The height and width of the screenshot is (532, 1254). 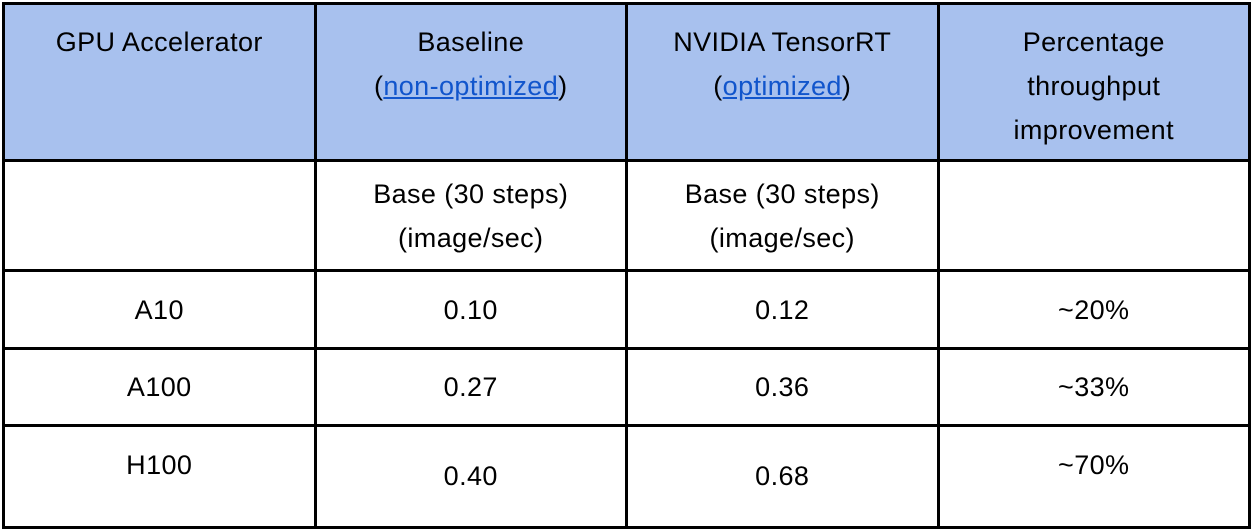 I want to click on optimized-link: optimized, so click(x=782, y=86).